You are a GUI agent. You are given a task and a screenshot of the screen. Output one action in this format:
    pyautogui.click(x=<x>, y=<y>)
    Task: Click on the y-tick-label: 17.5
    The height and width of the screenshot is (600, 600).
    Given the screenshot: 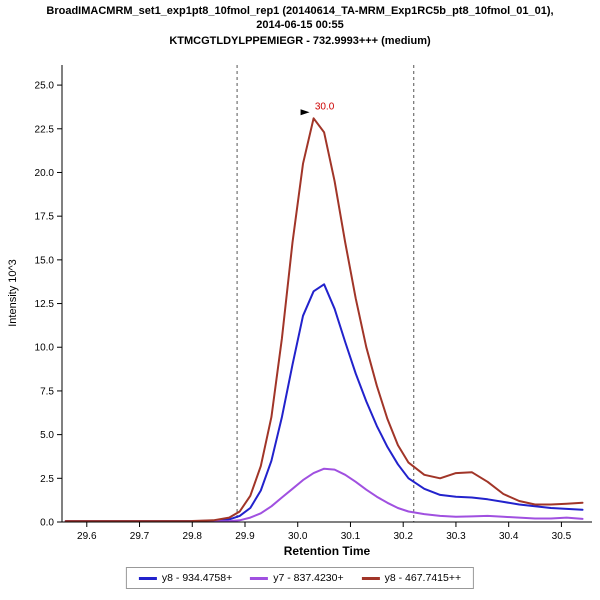 What is the action you would take?
    pyautogui.click(x=45, y=217)
    